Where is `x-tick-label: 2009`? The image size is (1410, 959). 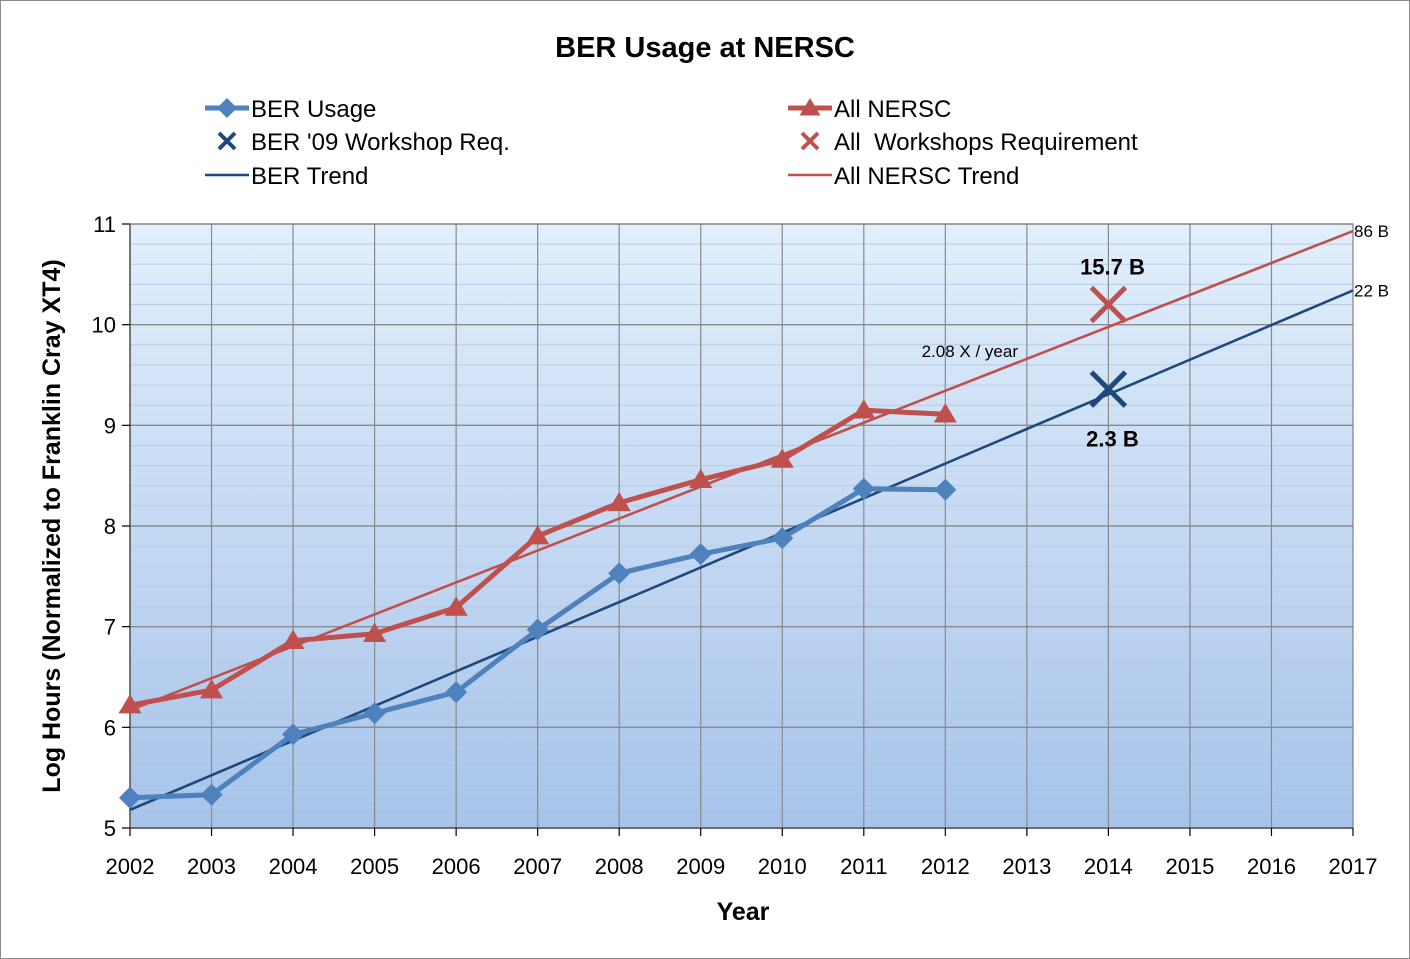 x-tick-label: 2009 is located at coordinates (700, 866).